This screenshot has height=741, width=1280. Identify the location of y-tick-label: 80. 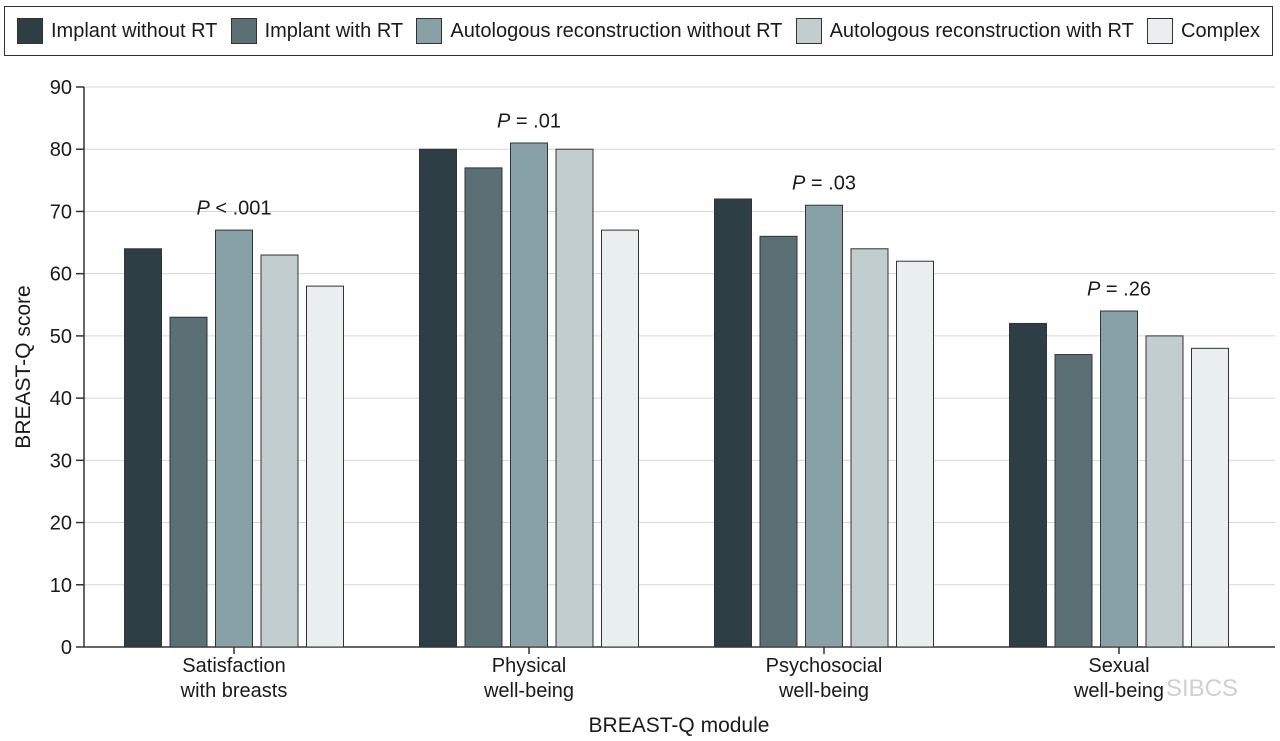
(61, 150).